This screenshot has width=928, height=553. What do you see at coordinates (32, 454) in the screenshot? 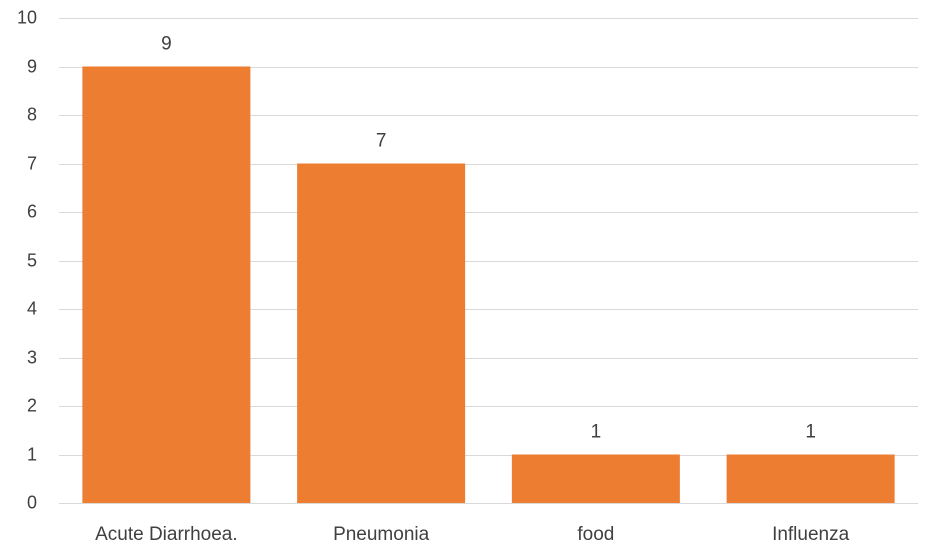
I see `y-tick-label-1: 1` at bounding box center [32, 454].